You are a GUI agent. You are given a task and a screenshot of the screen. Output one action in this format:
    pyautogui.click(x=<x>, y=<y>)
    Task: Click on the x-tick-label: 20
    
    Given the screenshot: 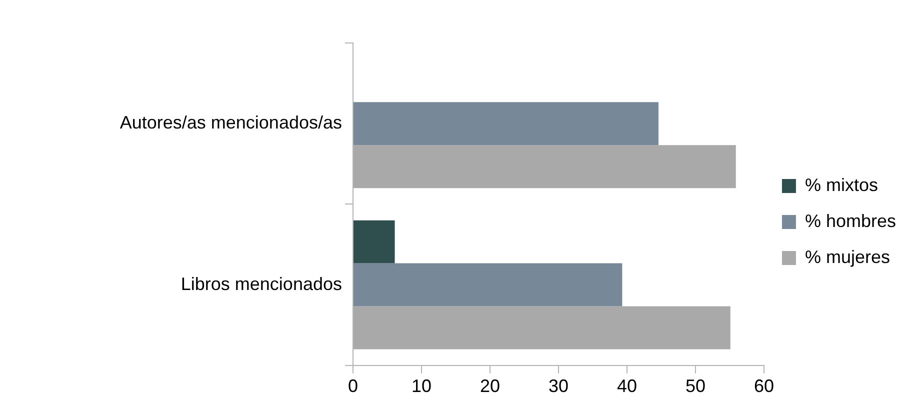 What is the action you would take?
    pyautogui.click(x=490, y=386)
    